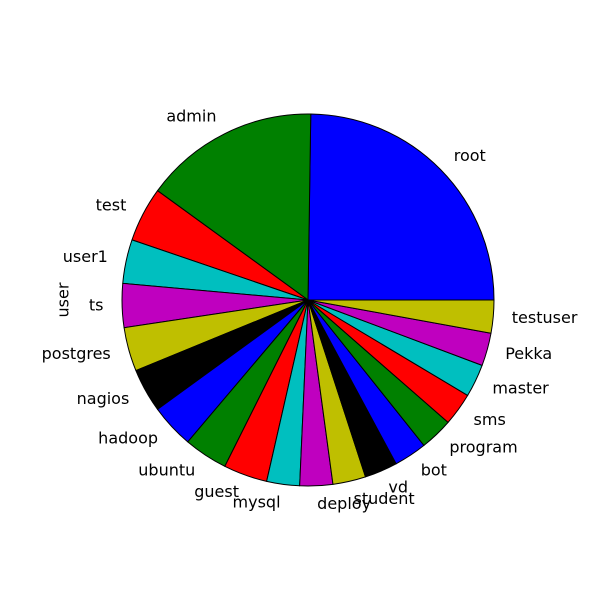 Image resolution: width=600 pixels, height=600 pixels. What do you see at coordinates (483, 446) in the screenshot?
I see `pie-label-program: program` at bounding box center [483, 446].